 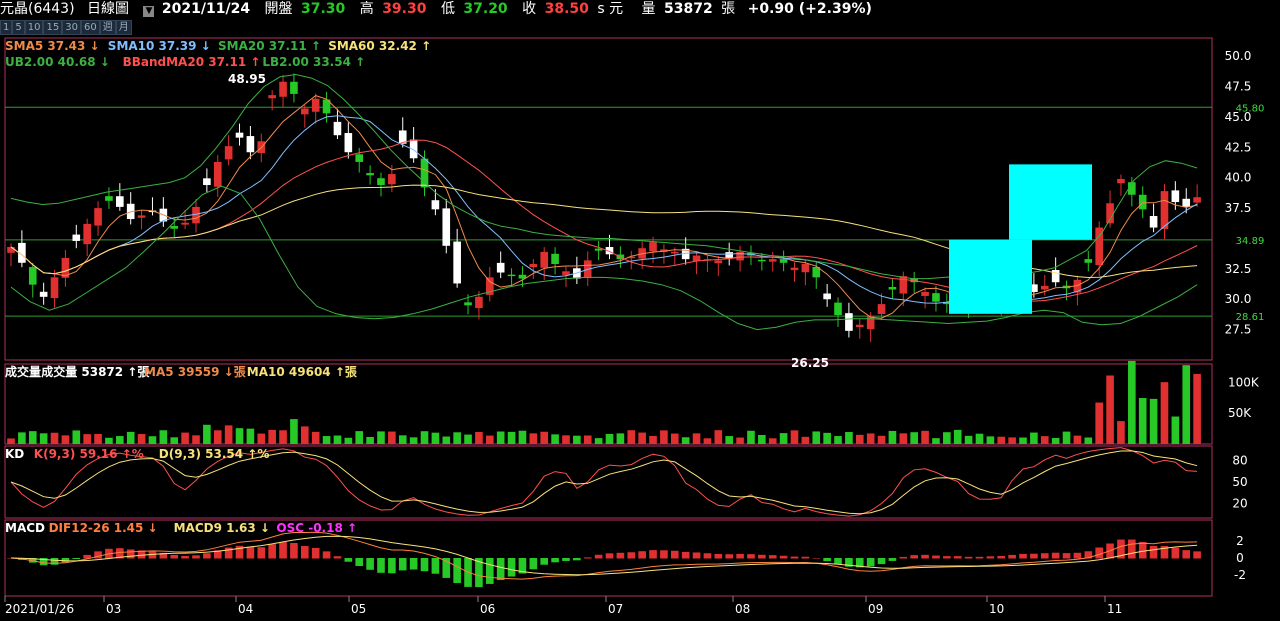 I want to click on timeframe-7: 週, so click(x=107, y=27).